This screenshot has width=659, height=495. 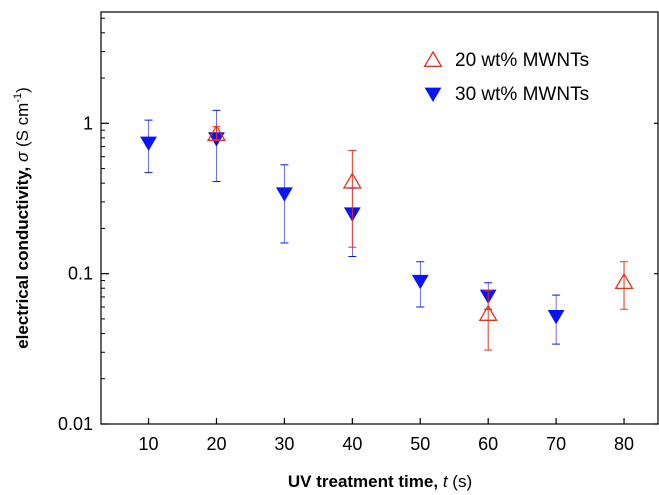 I want to click on legend-label-30wt: 30 wt% MWNTs, so click(x=522, y=94).